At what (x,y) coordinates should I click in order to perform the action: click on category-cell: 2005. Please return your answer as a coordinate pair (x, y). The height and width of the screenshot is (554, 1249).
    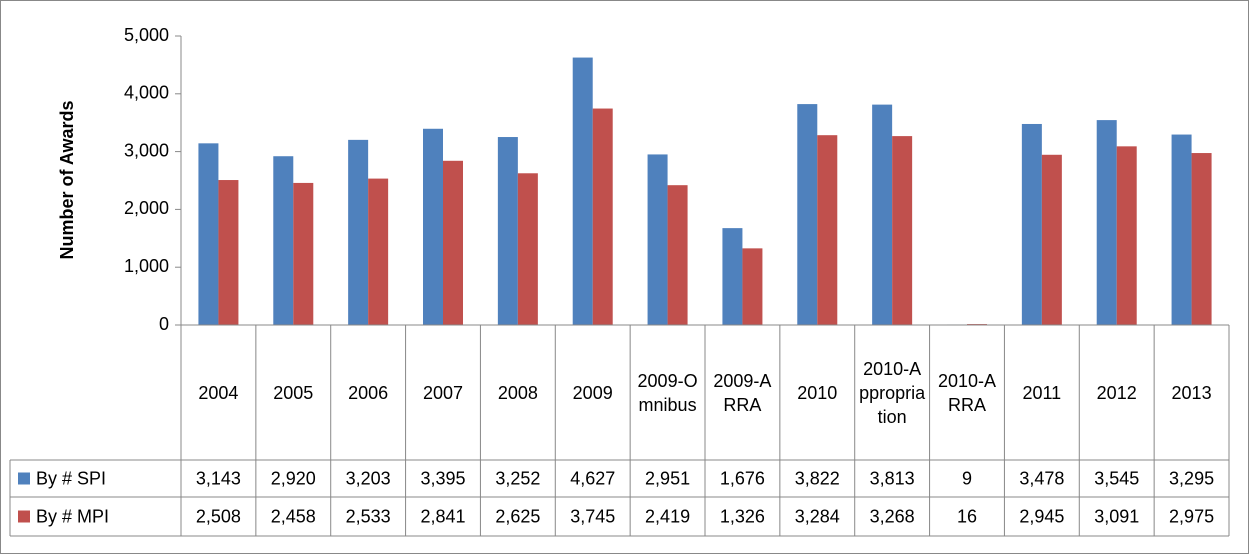
    Looking at the image, I should click on (293, 392).